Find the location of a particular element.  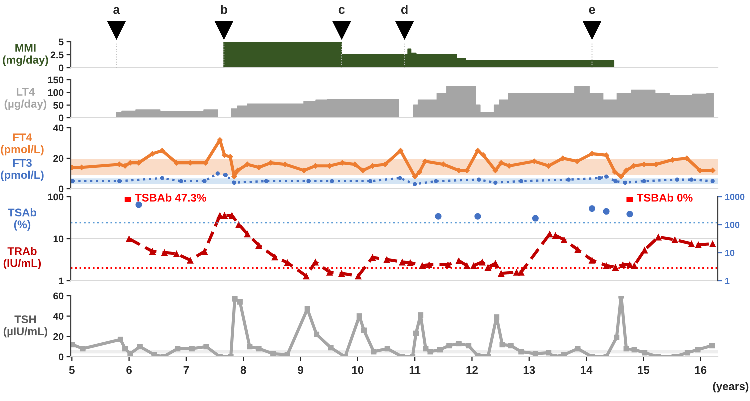

text: FT3 (pmol/L) is located at coordinates (22, 170).